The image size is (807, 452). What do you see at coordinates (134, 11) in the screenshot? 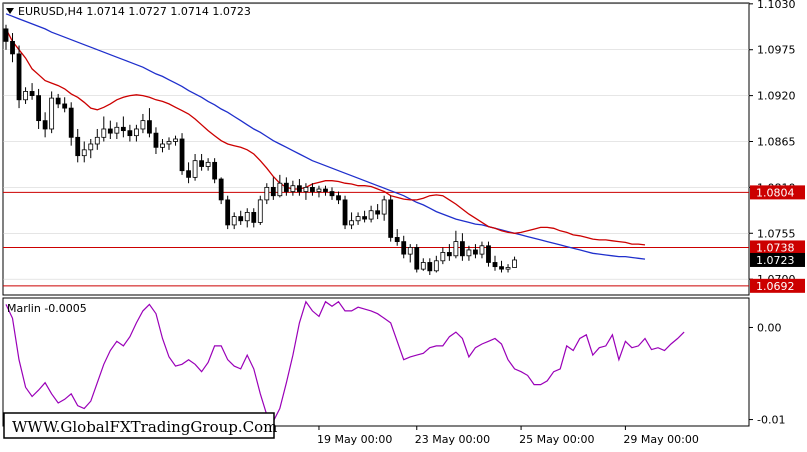
I see `symbol-info: EURUSD,H4 1.0714 1.0727 1.0714 1.0723` at bounding box center [134, 11].